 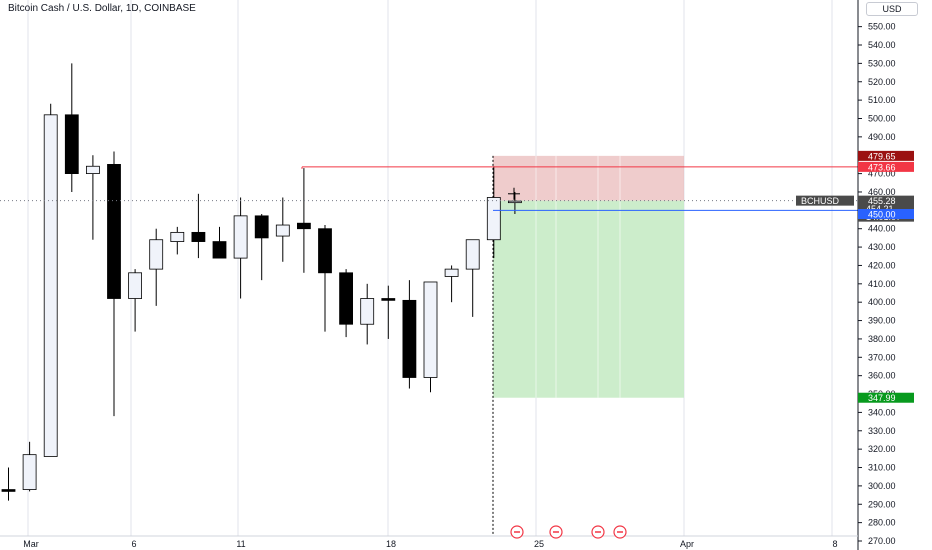 I want to click on y-tick-label: 460.00, so click(x=882, y=192).